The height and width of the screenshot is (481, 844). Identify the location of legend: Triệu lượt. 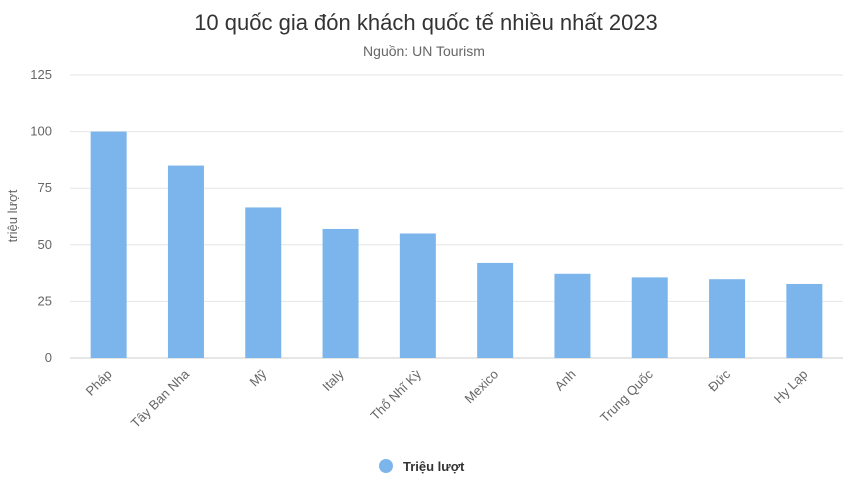
(422, 466).